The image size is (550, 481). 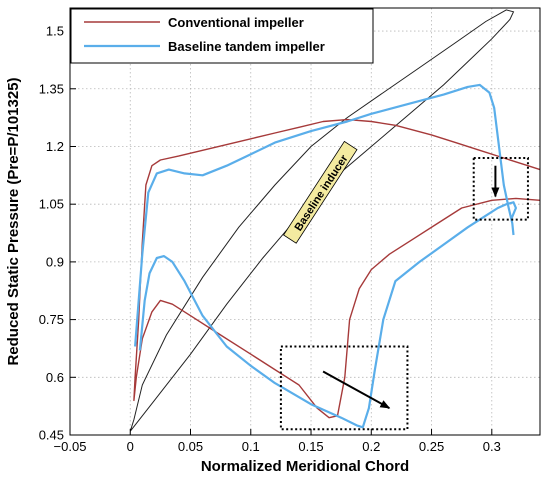 I want to click on y-tick-label: 1.35, so click(x=51, y=88).